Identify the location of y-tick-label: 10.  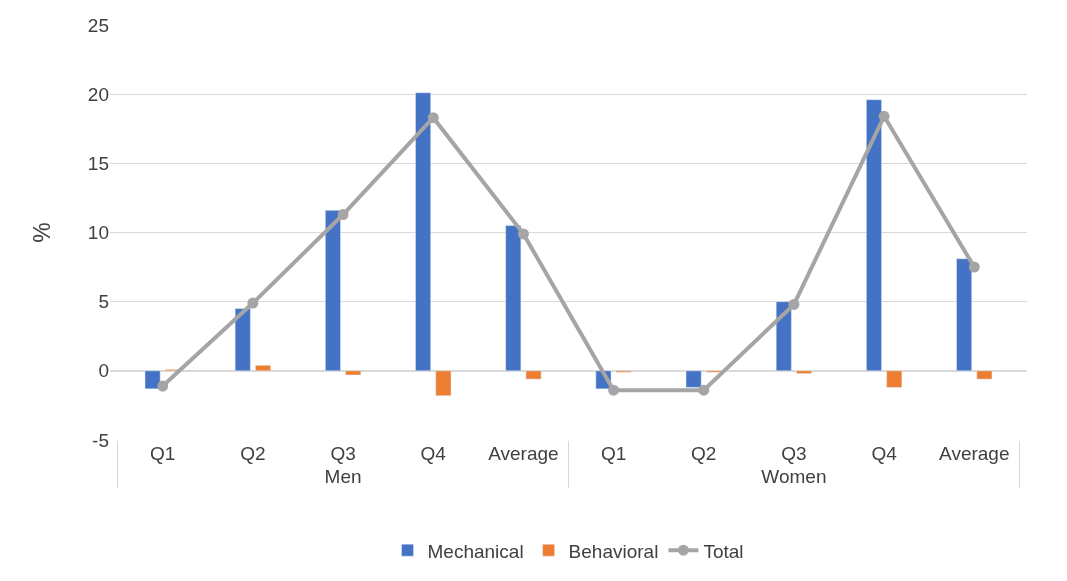
(98, 233).